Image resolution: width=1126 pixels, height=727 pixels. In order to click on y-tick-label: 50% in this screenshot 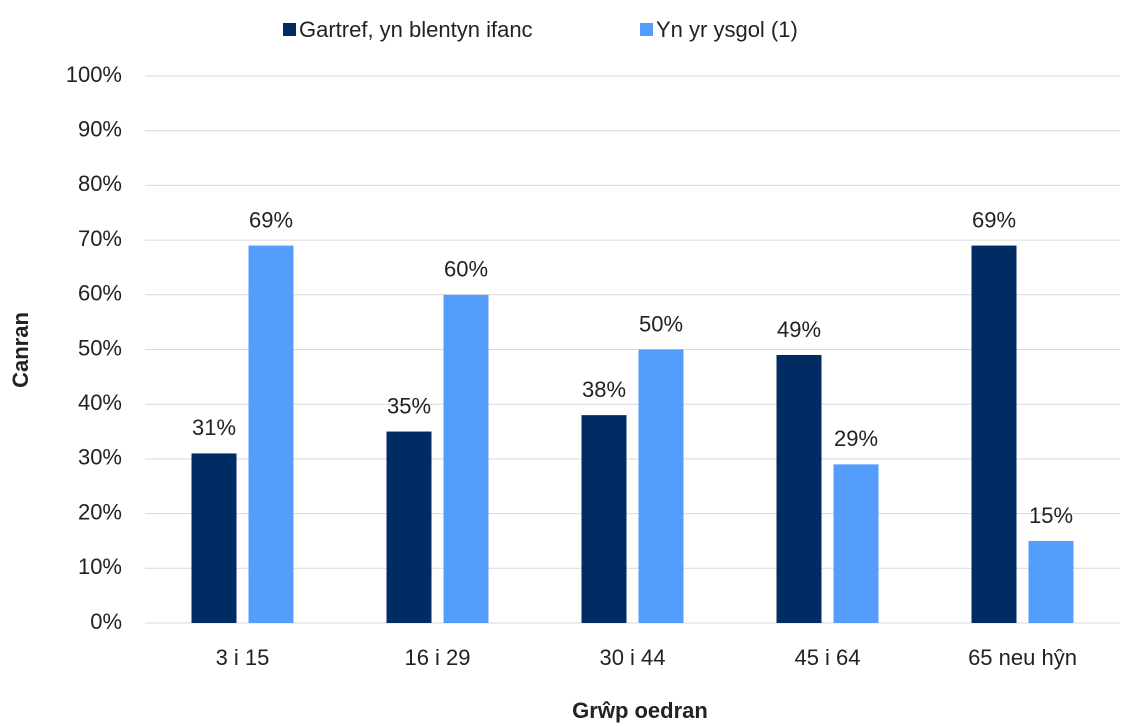, I will do `click(100, 347)`.